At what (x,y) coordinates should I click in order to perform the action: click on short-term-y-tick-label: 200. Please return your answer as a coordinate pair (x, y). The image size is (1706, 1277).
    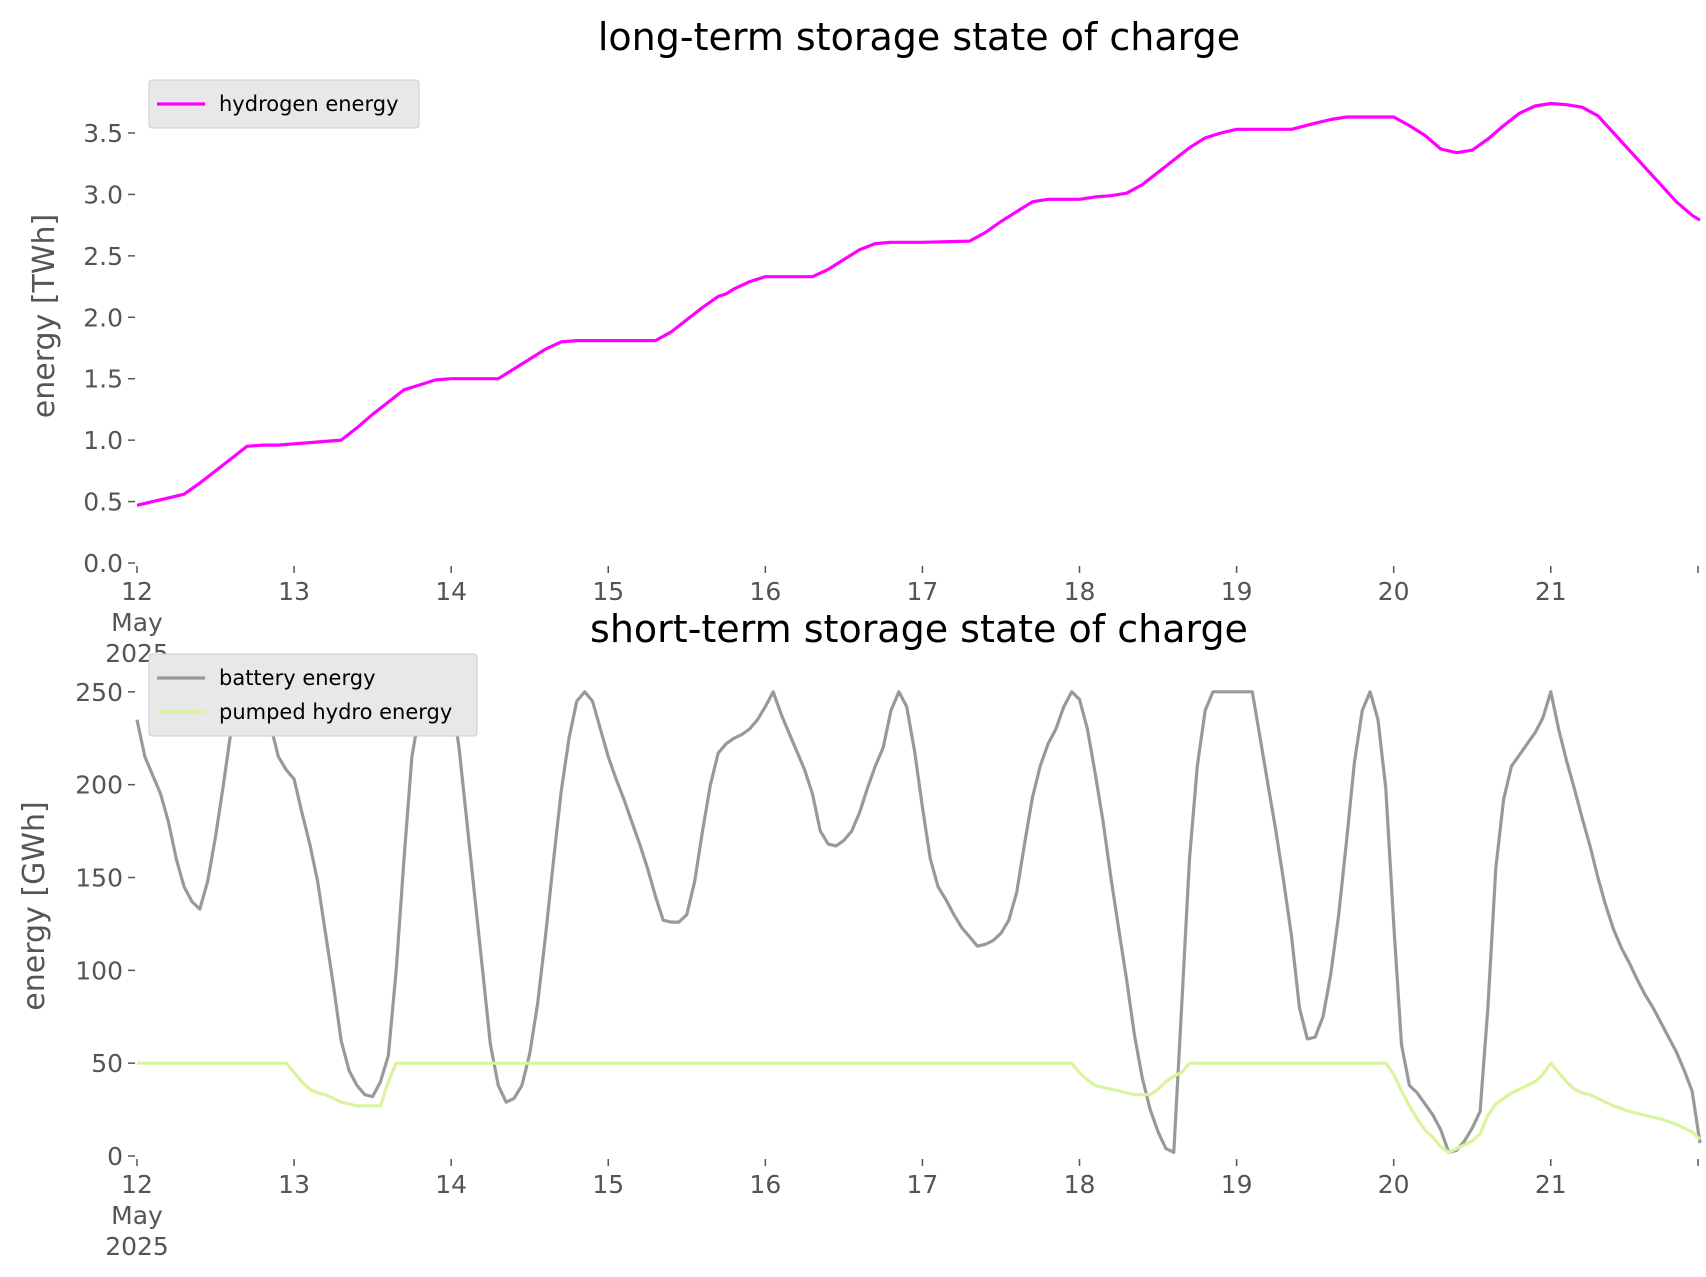
    Looking at the image, I should click on (99, 785).